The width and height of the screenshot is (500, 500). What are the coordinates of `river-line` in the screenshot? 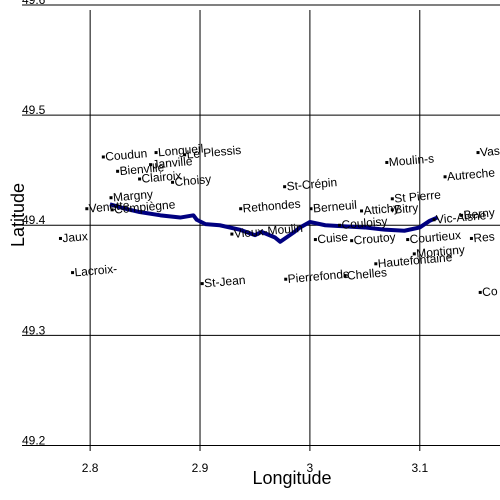 It's located at (274, 223).